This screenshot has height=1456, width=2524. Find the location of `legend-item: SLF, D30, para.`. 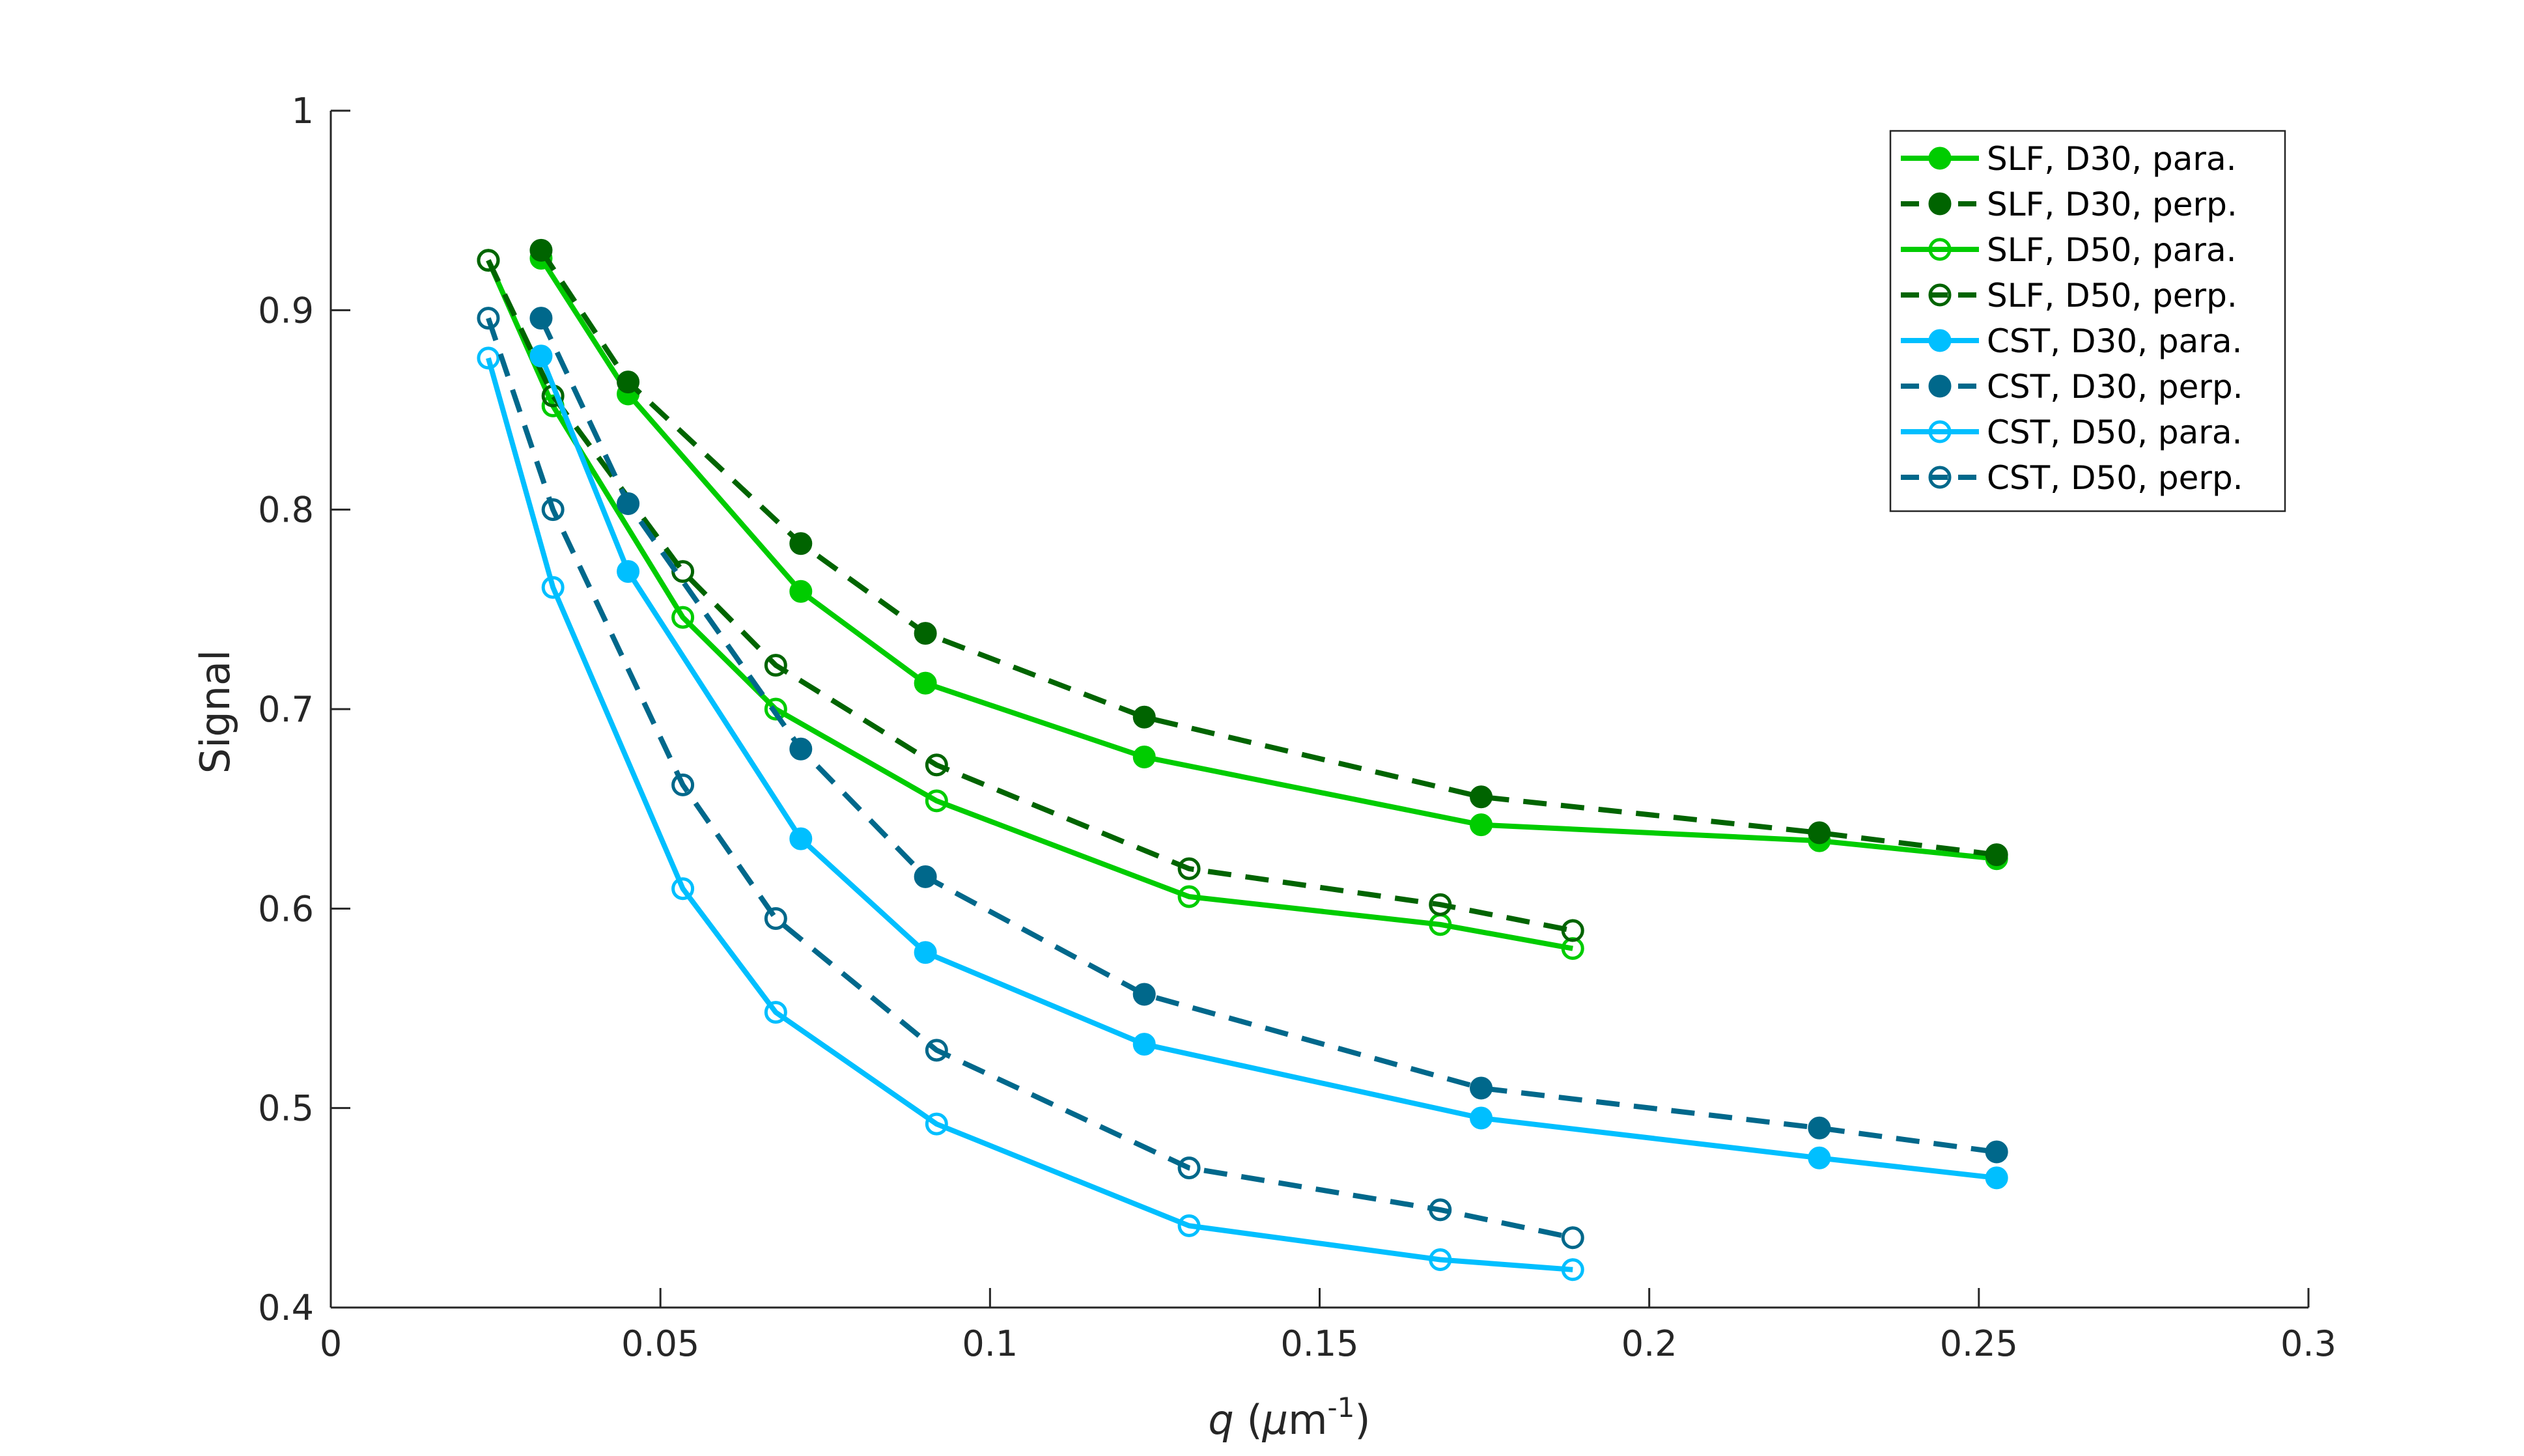

legend-item: SLF, D30, para. is located at coordinates (2069, 159).